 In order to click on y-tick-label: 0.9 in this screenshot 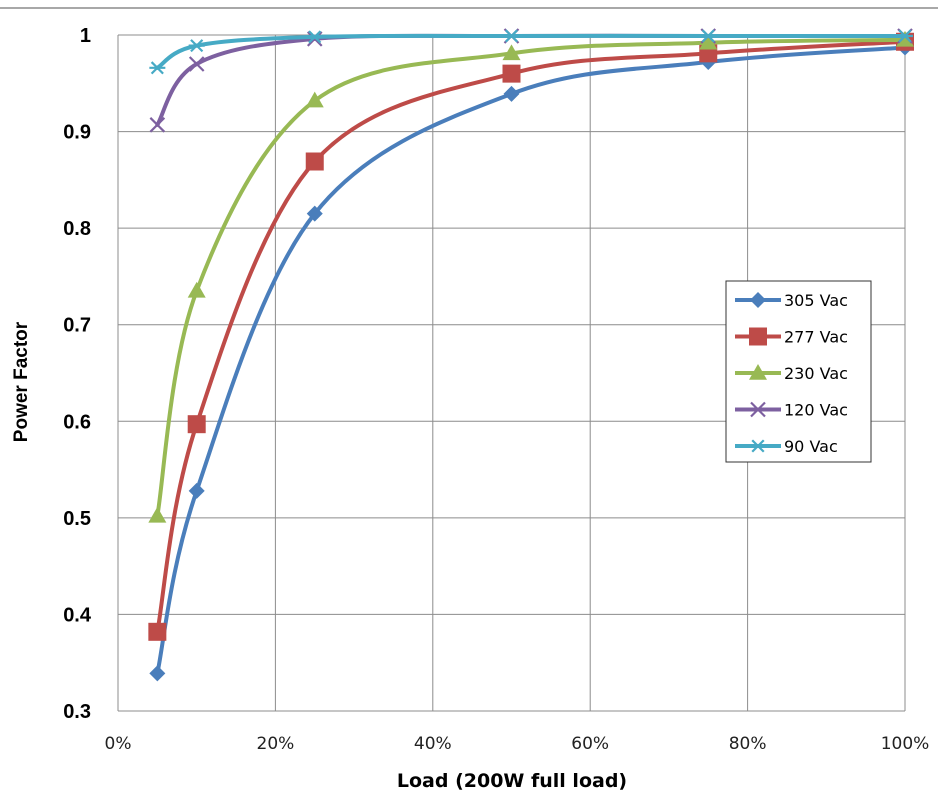, I will do `click(77, 133)`.